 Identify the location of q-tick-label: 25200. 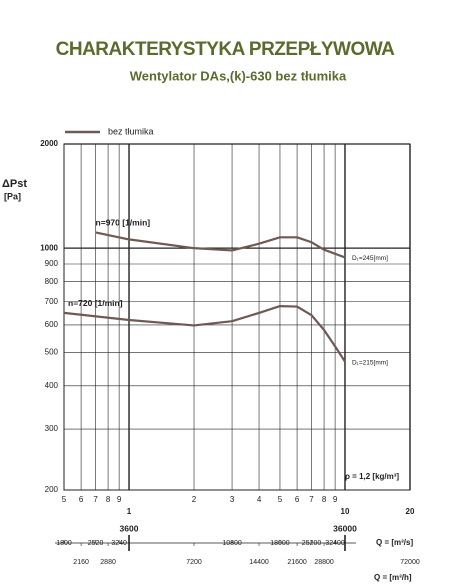
(312, 543).